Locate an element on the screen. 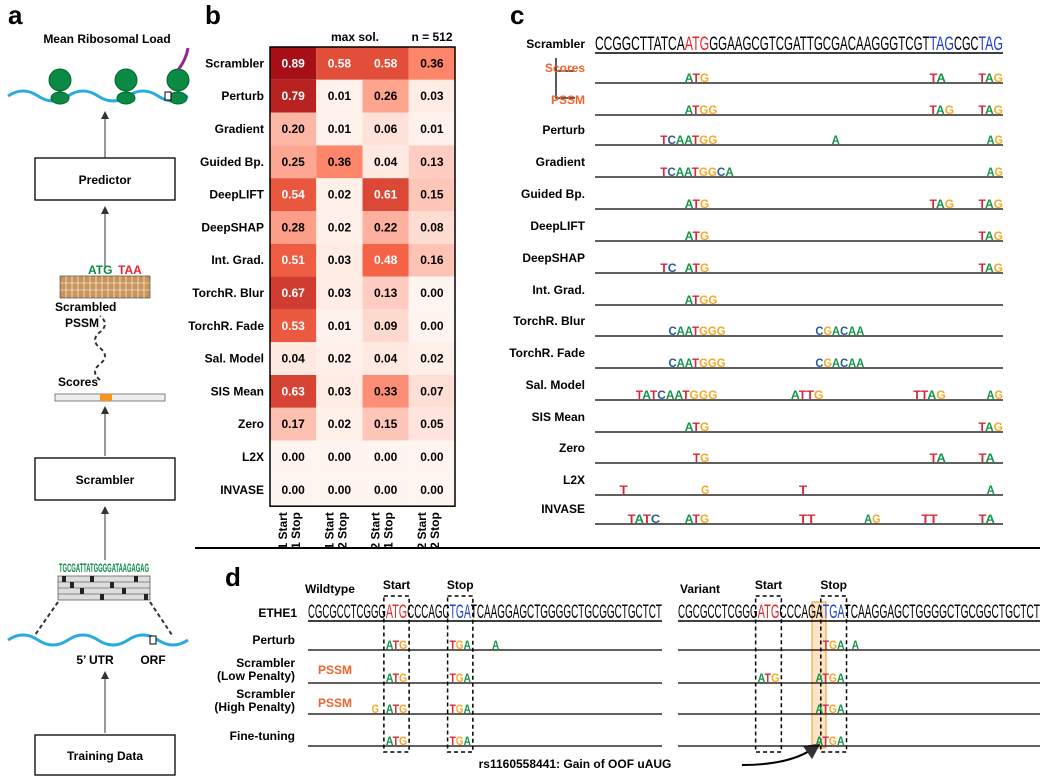 This screenshot has width=1047, height=778. row-label: PSSM is located at coordinates (568, 100).